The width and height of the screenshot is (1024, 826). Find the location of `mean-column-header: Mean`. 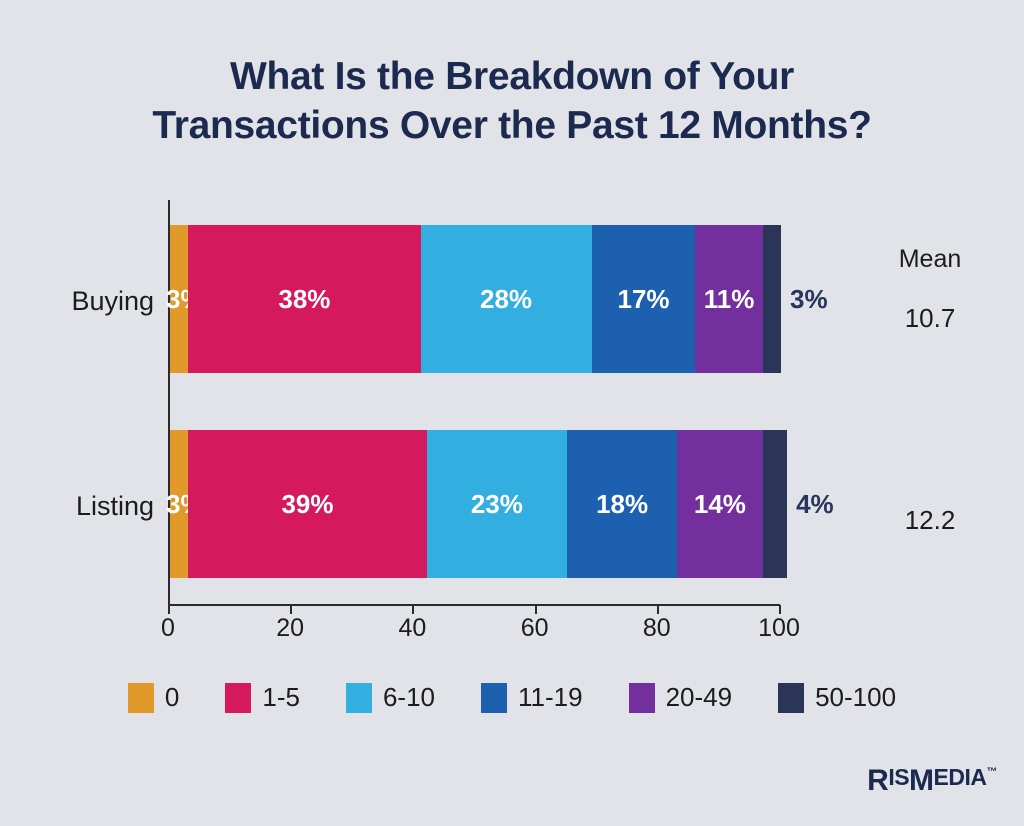

mean-column-header: Mean is located at coordinates (930, 259).